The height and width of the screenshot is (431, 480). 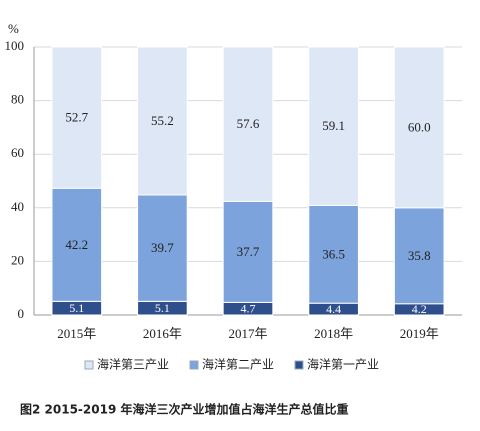 I want to click on x-tick-label: 2017年, so click(x=247, y=333).